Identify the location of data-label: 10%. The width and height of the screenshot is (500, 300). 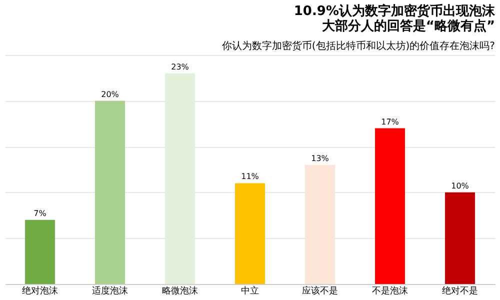
(460, 185).